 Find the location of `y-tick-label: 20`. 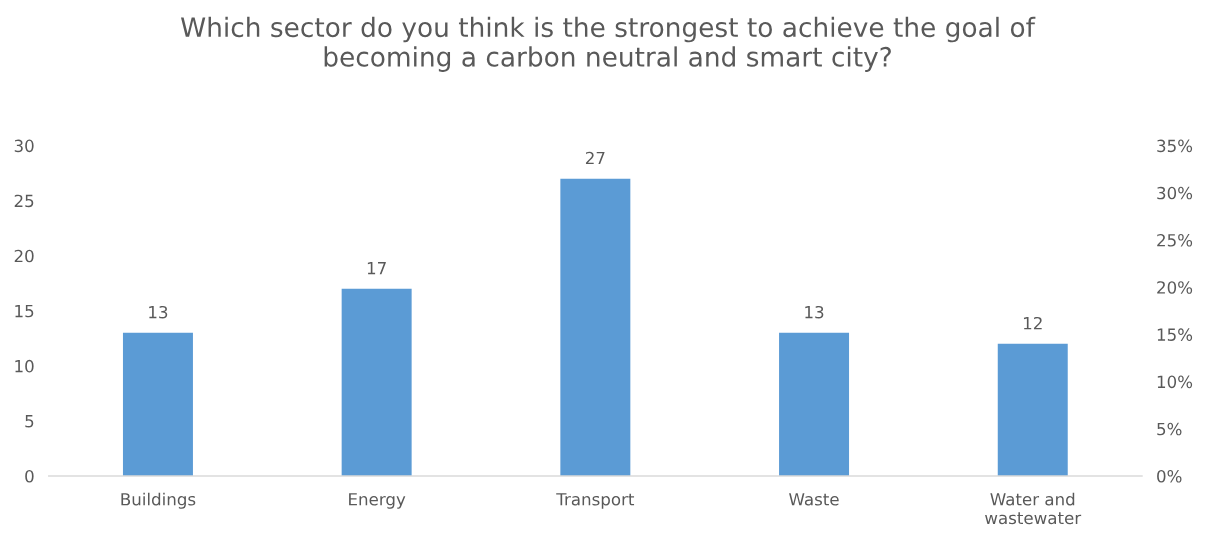

y-tick-label: 20 is located at coordinates (24, 256).